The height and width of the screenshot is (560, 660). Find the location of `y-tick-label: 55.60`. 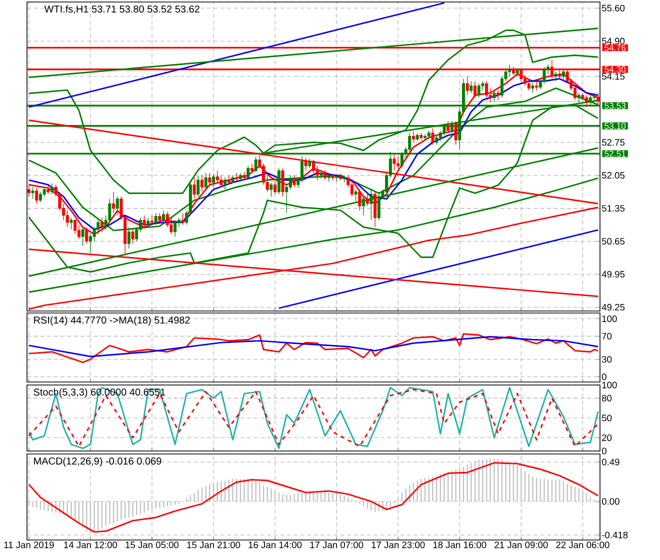

y-tick-label: 55.60 is located at coordinates (613, 8).